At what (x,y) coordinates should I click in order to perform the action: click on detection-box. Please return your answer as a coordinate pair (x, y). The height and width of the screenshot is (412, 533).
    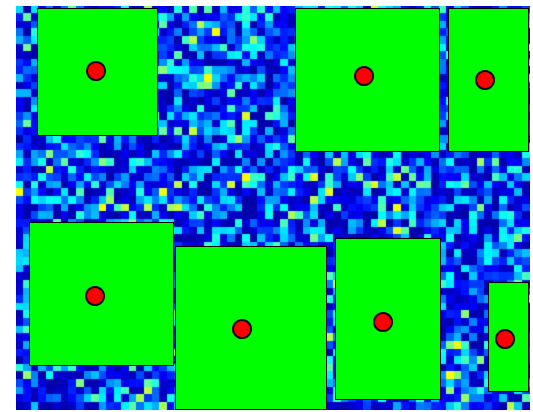
    Looking at the image, I should click on (97, 72).